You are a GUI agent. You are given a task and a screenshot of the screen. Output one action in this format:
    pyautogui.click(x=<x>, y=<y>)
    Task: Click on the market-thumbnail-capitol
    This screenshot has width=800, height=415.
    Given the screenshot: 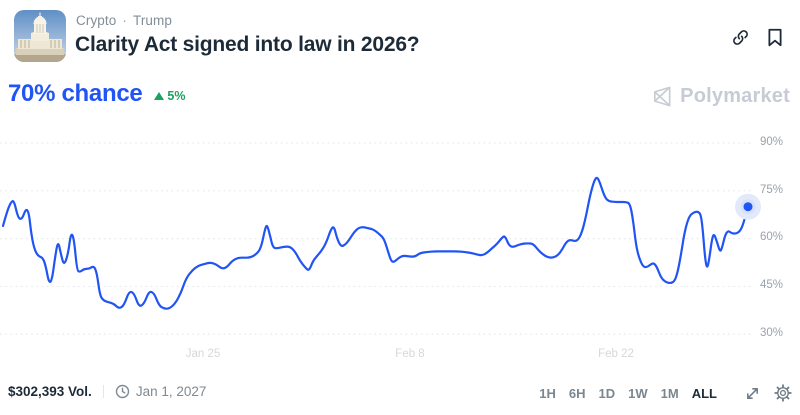 What is the action you would take?
    pyautogui.click(x=40, y=36)
    